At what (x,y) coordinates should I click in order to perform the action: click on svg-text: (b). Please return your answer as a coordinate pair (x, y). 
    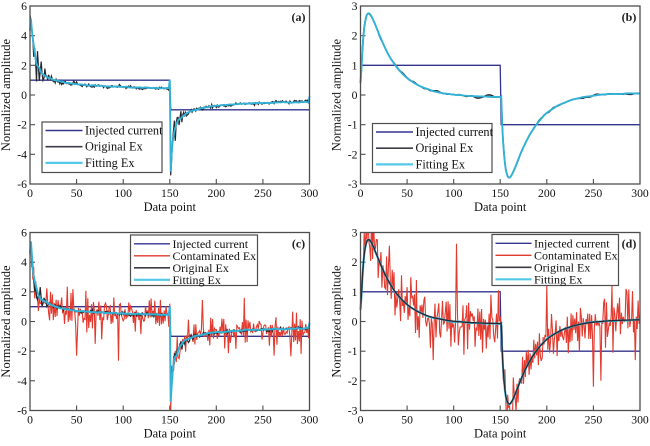
    Looking at the image, I should click on (629, 17).